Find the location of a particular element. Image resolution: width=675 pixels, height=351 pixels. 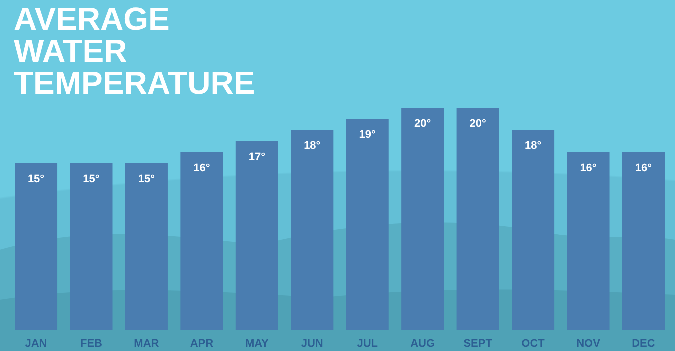

x-tick-label: SEPT is located at coordinates (478, 344).